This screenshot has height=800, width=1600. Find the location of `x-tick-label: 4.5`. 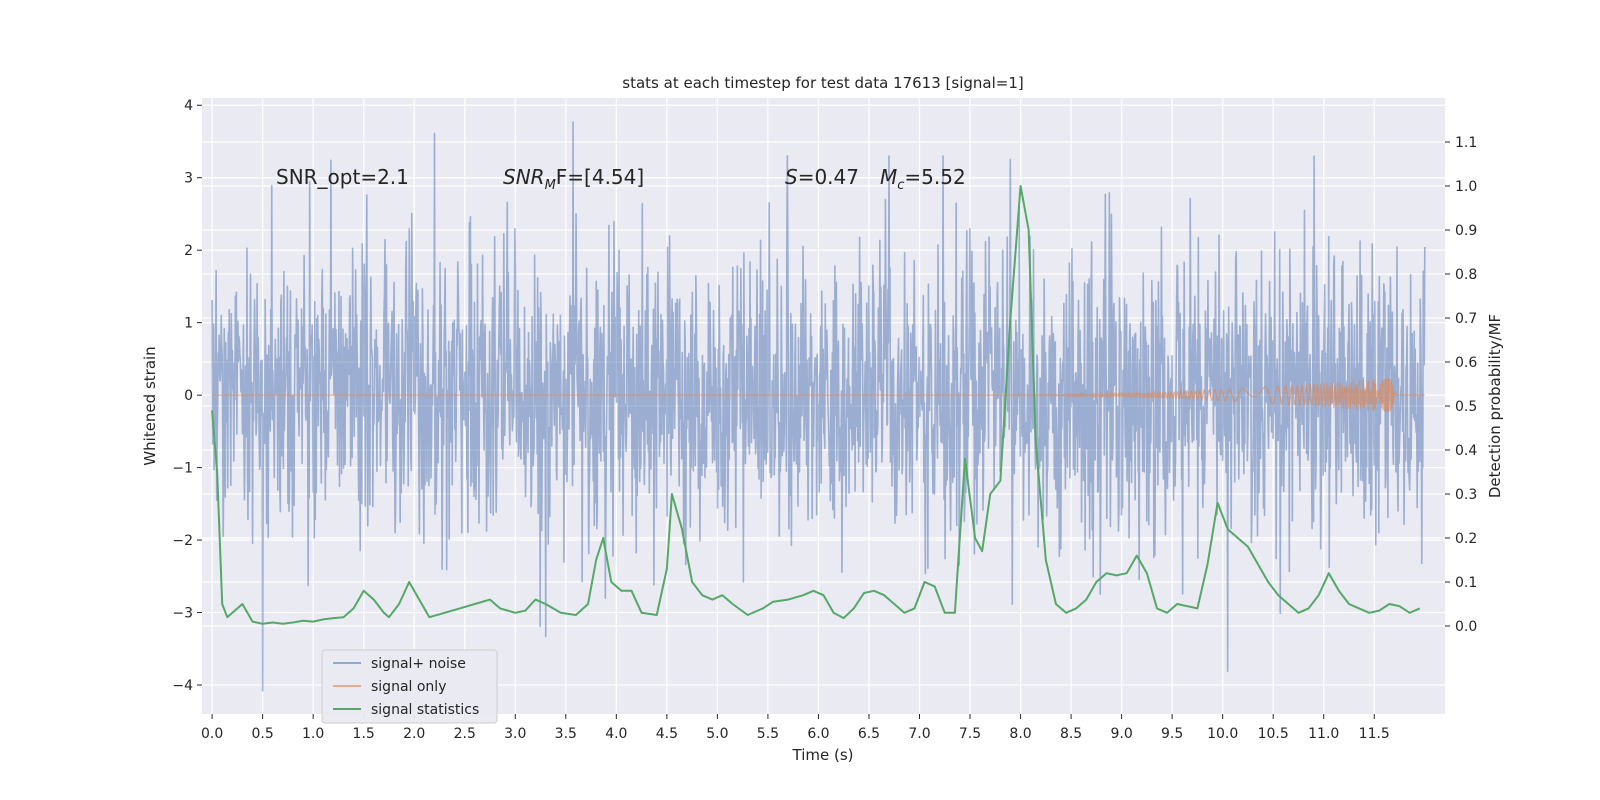

x-tick-label: 4.5 is located at coordinates (667, 734).